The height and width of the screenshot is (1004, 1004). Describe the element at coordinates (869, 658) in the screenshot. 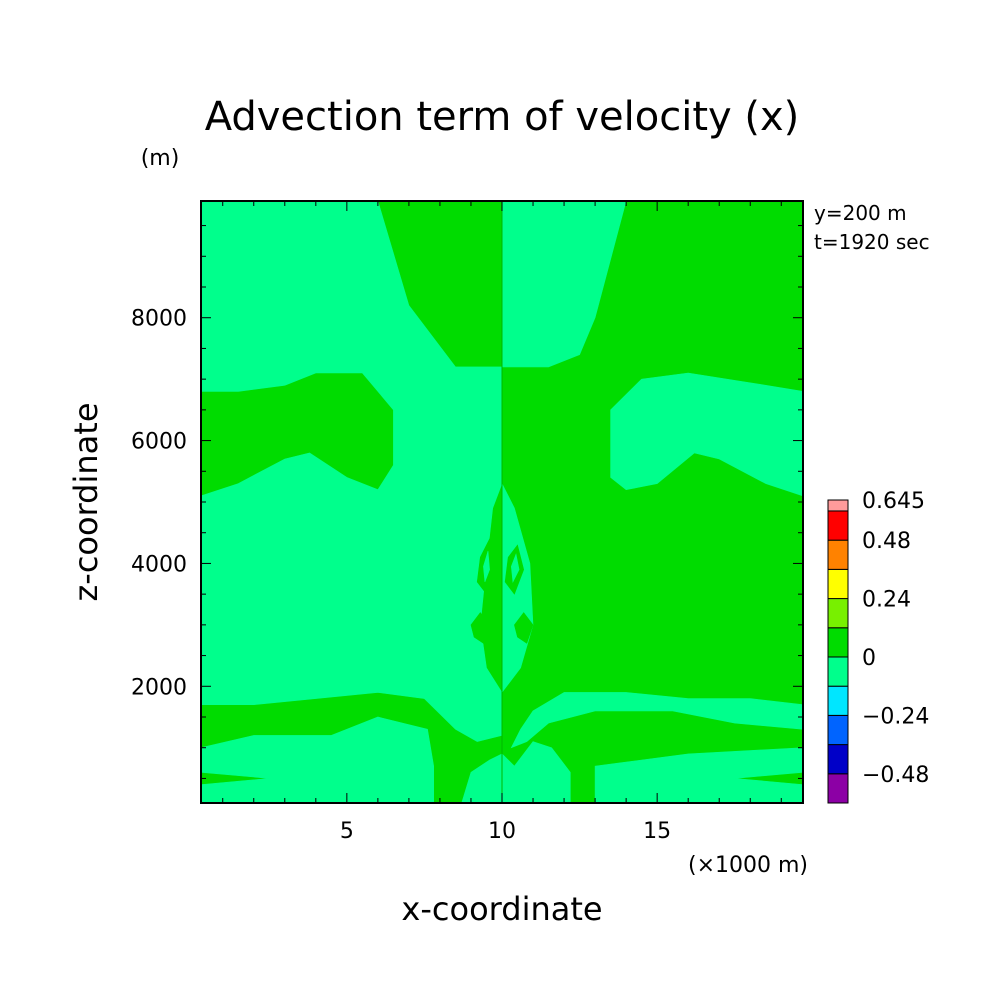

I see `colorbar-label: 0` at that location.